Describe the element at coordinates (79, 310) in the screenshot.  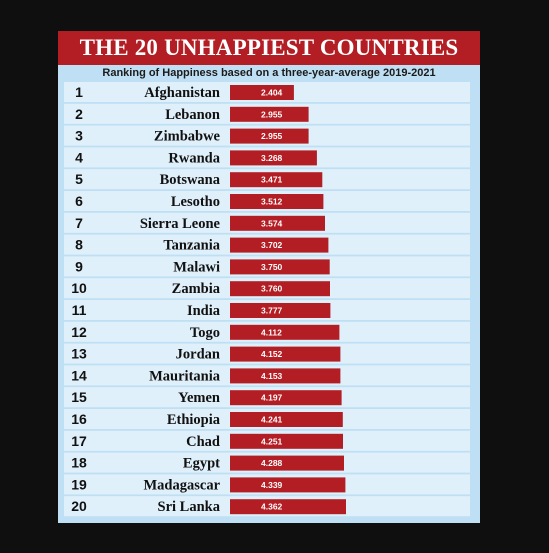
I see `rank-label: 11` at that location.